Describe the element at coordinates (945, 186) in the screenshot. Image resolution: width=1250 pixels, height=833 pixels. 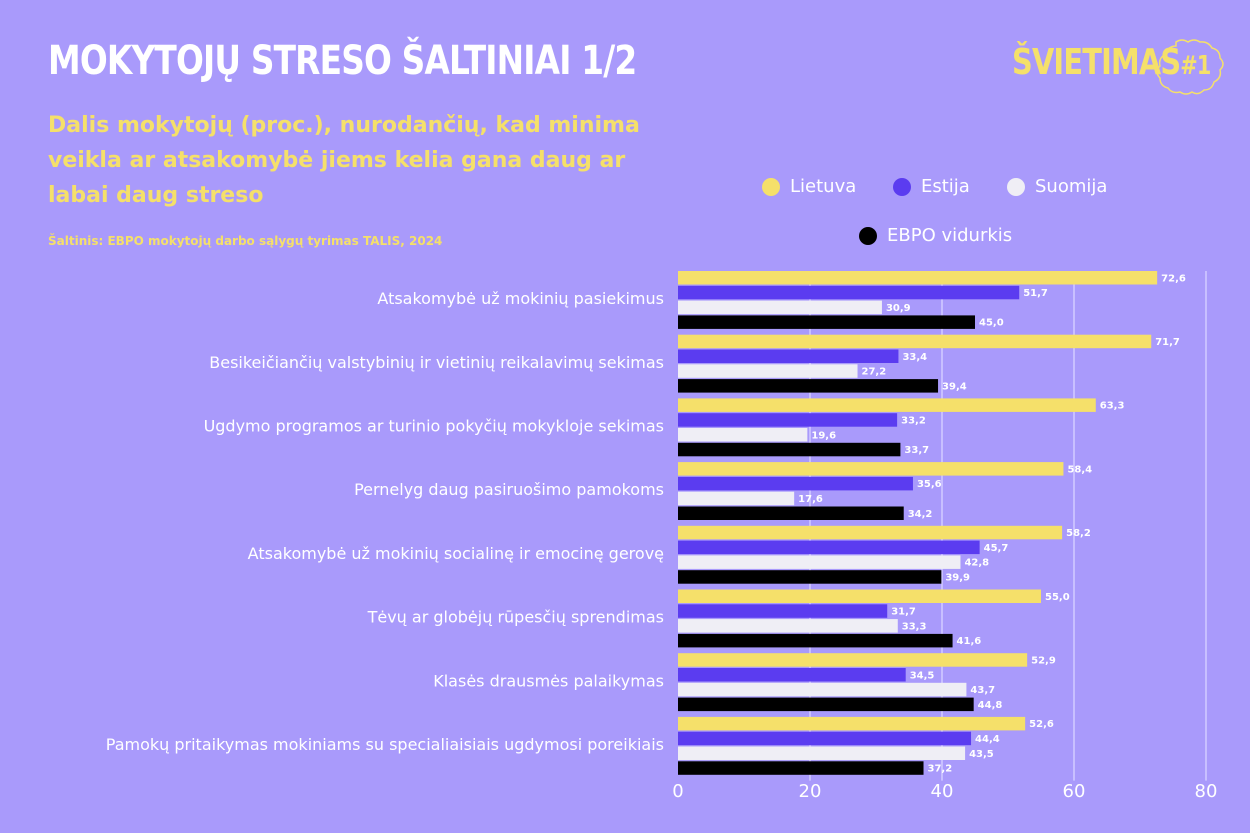
I see `legend-label-estija: Estija` at that location.